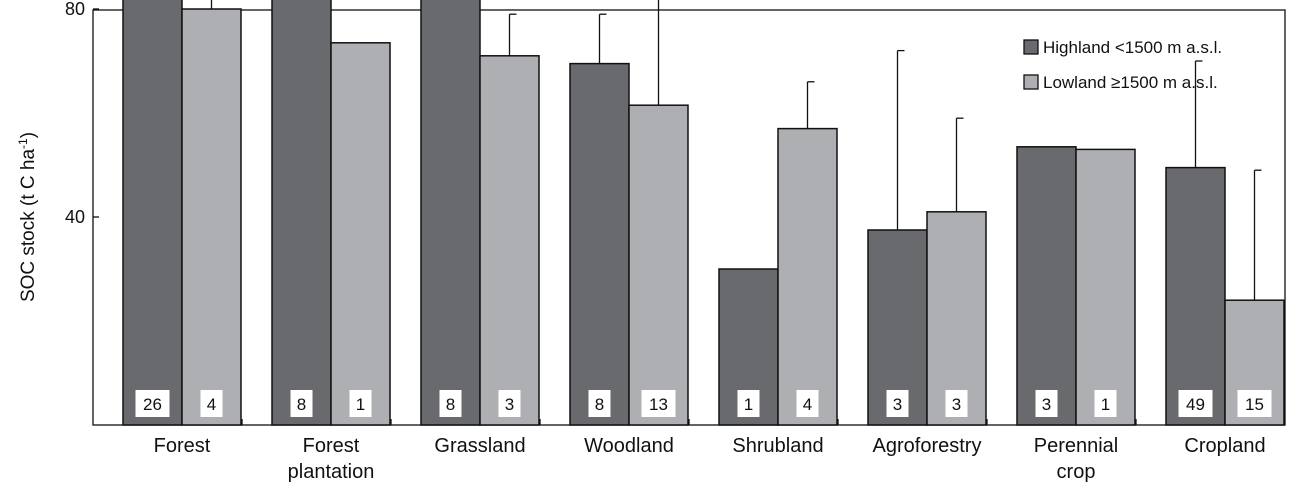 The width and height of the screenshot is (1293, 487). What do you see at coordinates (82, 113) in the screenshot?
I see `y-axis: 4080120` at bounding box center [82, 113].